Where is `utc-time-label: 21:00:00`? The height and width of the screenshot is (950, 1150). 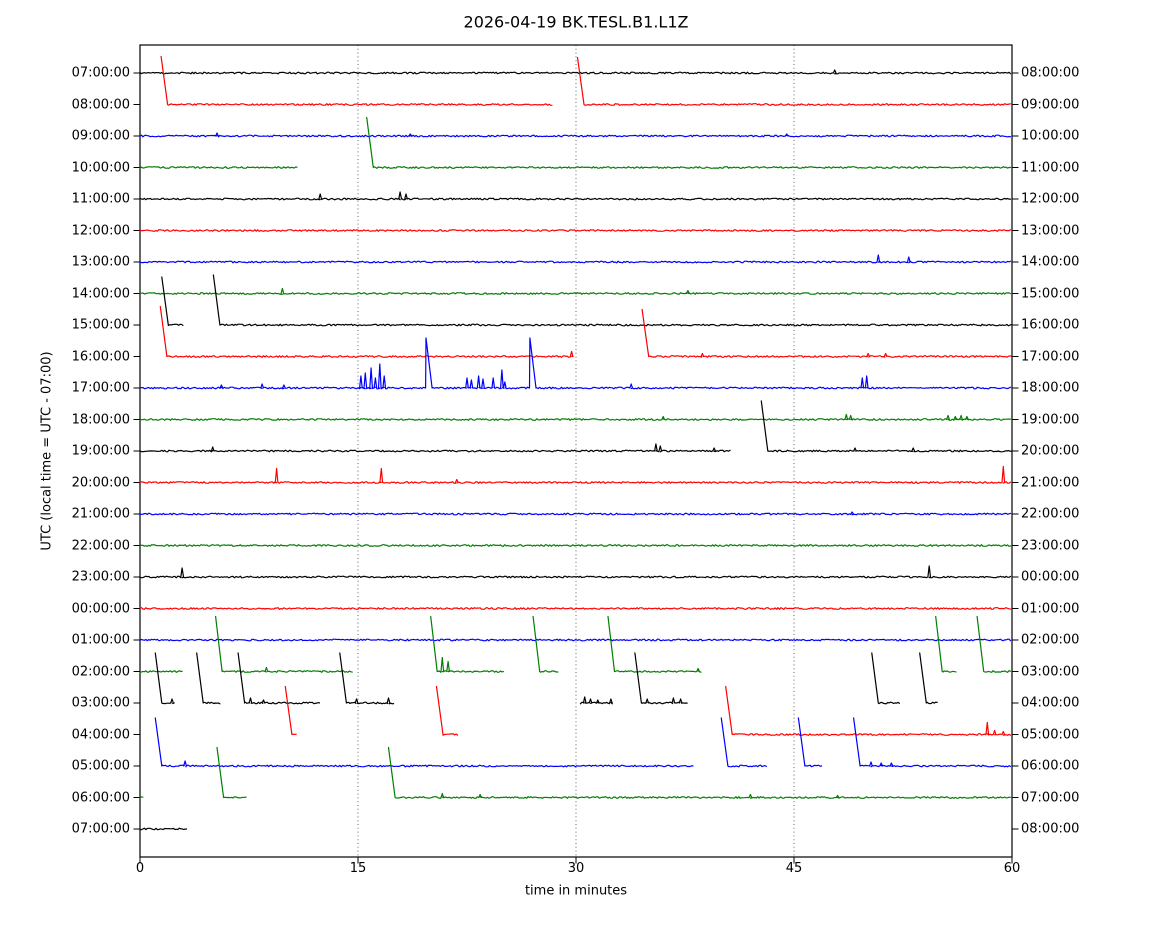
utc-time-label: 21:00:00 is located at coordinates (100, 514).